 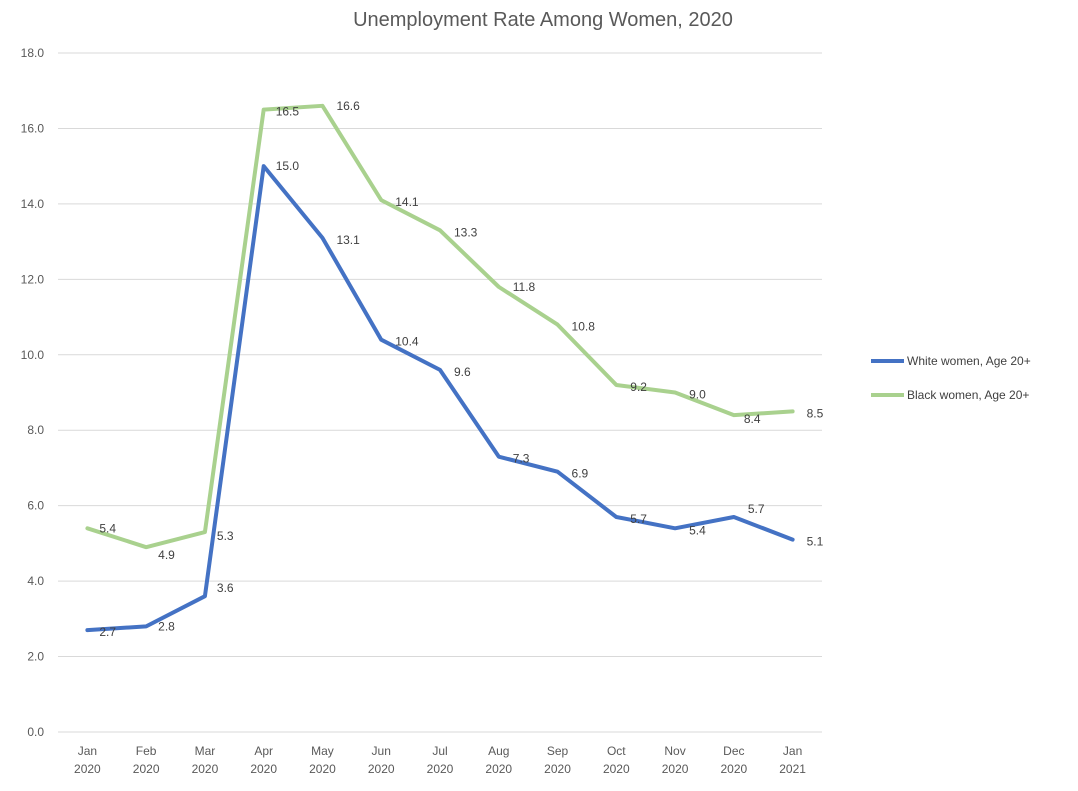 What do you see at coordinates (146, 751) in the screenshot?
I see `x-tick-label: Feb` at bounding box center [146, 751].